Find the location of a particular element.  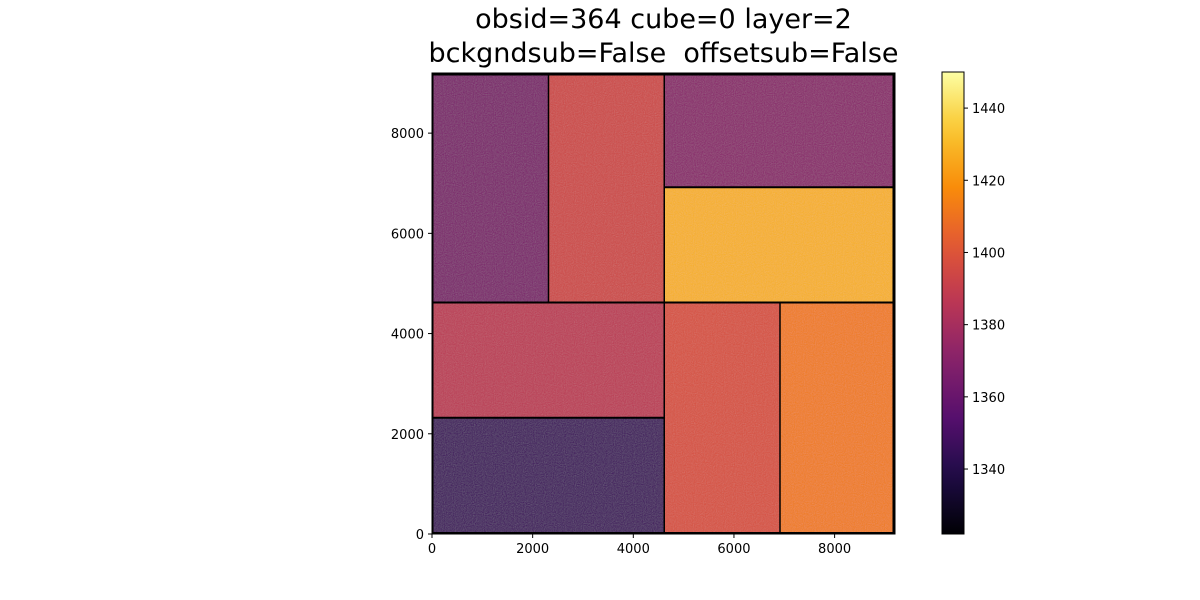

colorbar-tick-label: 1340 is located at coordinates (988, 470).